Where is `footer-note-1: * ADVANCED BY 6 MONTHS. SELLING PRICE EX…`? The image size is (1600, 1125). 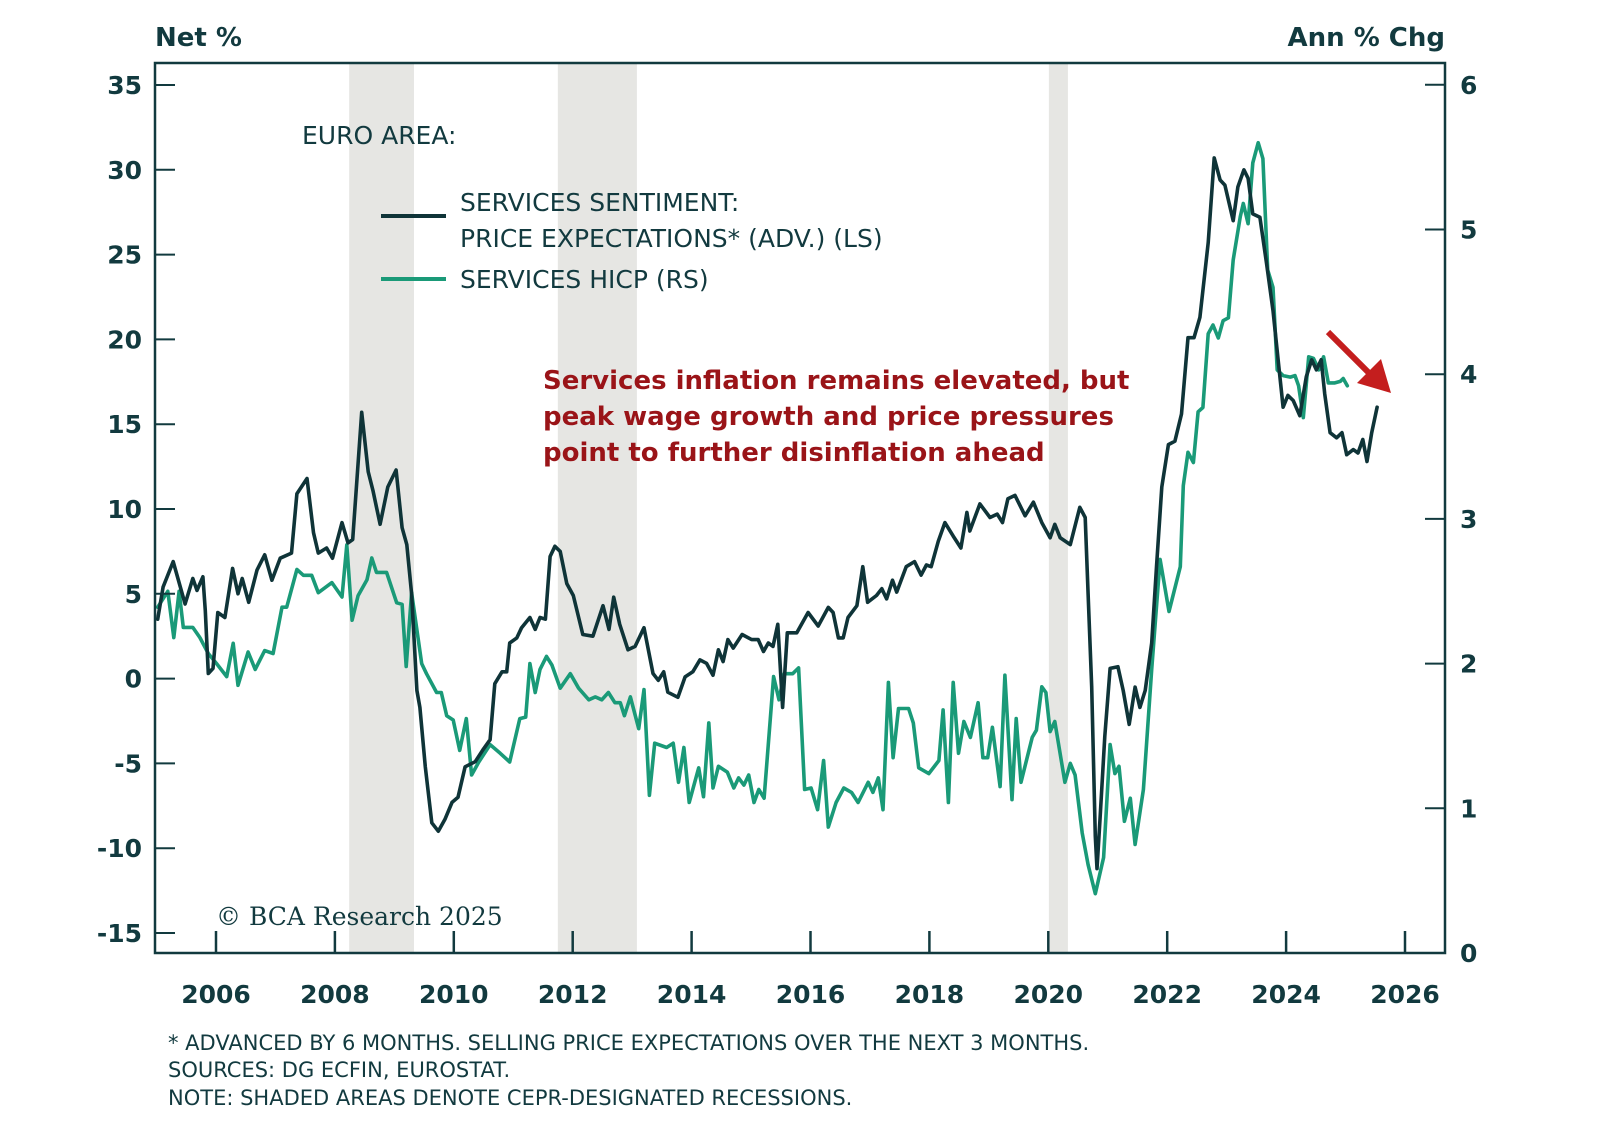 footer-note-1: * ADVANCED BY 6 MONTHS. SELLING PRICE EX… is located at coordinates (628, 1043).